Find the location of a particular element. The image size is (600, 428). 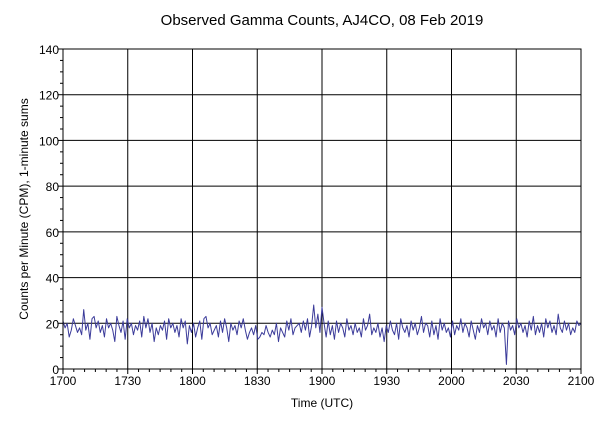

x-axis-label: Time (UTC) is located at coordinates (322, 403).